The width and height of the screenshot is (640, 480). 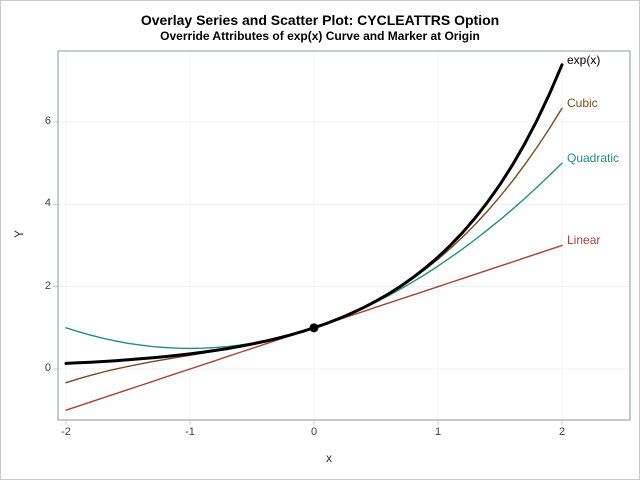 What do you see at coordinates (438, 432) in the screenshot?
I see `x-tick-label: 1` at bounding box center [438, 432].